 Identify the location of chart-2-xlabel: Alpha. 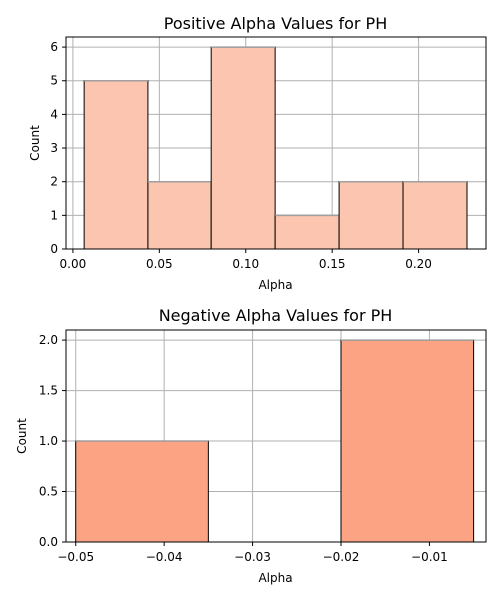
(275, 578).